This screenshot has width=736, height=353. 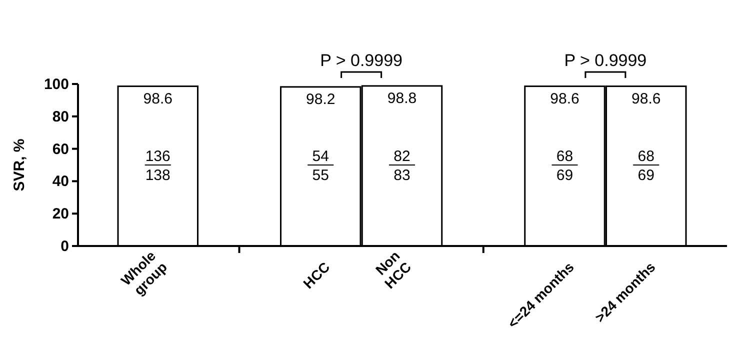 I want to click on annotation: 138, so click(x=157, y=175).